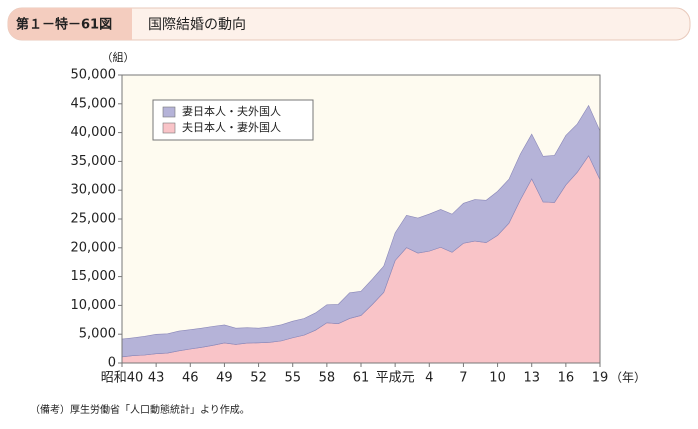  What do you see at coordinates (327, 378) in the screenshot?
I see `x-tick-label: 58` at bounding box center [327, 378].